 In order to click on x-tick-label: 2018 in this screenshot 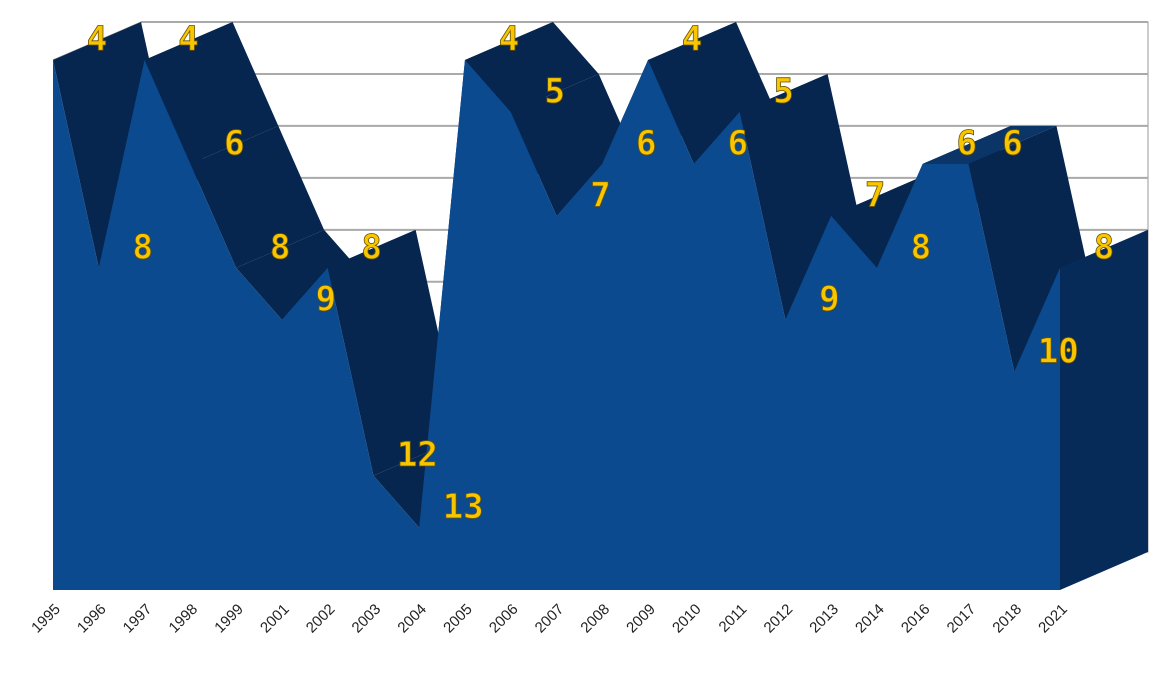, I will do `click(1007, 619)`.